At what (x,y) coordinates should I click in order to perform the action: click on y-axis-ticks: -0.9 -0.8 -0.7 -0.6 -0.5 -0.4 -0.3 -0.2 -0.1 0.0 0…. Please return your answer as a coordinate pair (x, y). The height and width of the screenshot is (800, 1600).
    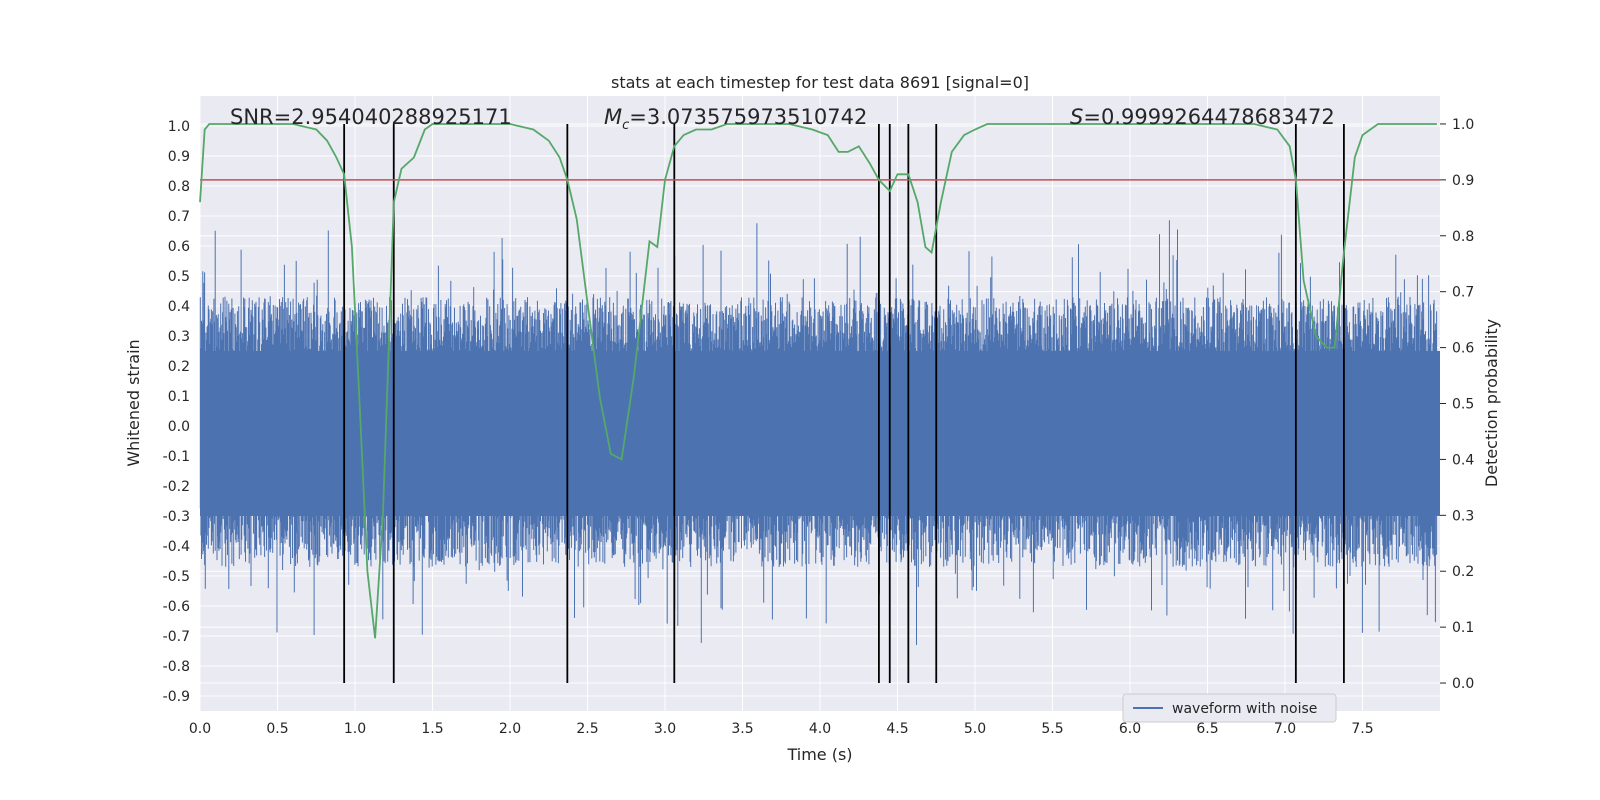
    Looking at the image, I should click on (176, 412).